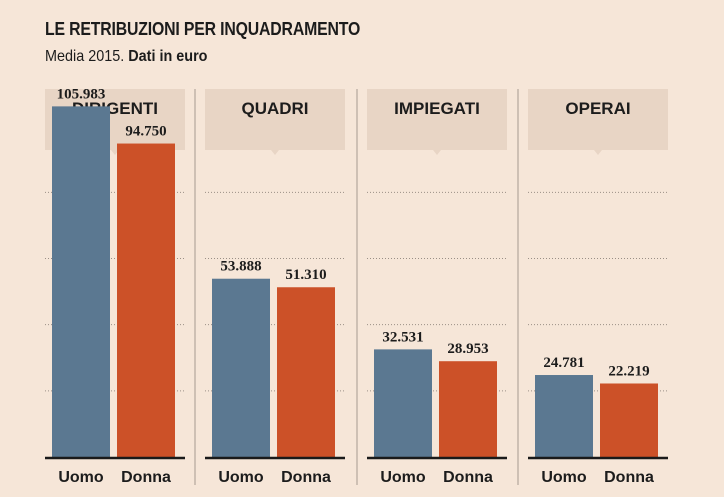 The width and height of the screenshot is (724, 497). What do you see at coordinates (563, 363) in the screenshot?
I see `data-label: 24.781` at bounding box center [563, 363].